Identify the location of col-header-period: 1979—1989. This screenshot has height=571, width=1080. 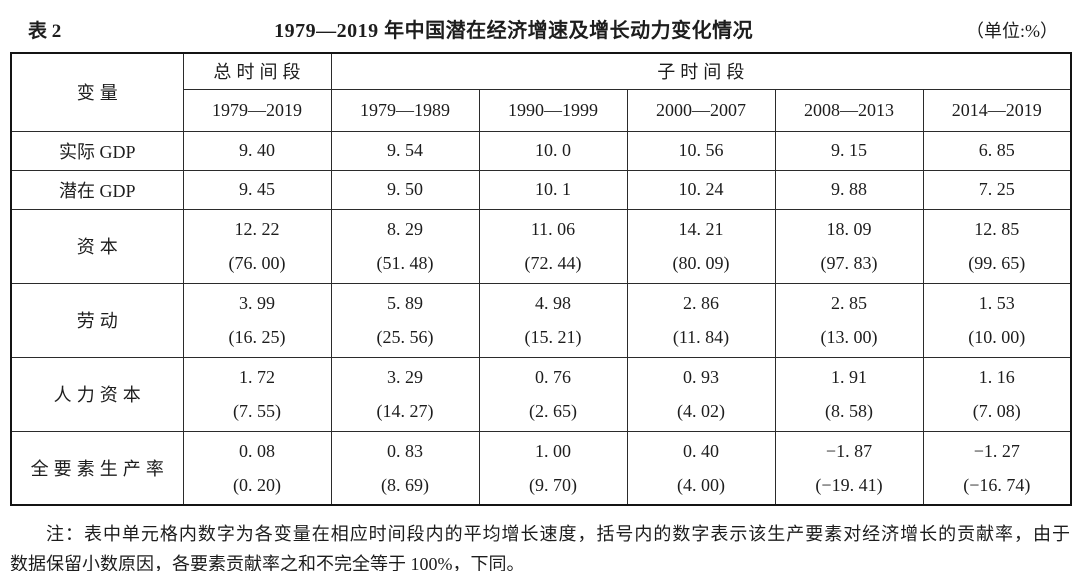
(405, 110).